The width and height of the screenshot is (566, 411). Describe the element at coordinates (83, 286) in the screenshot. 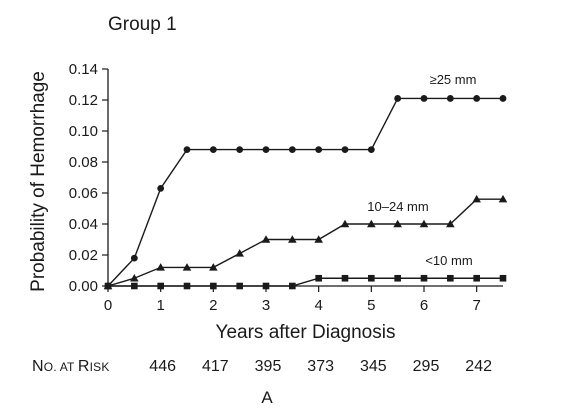

I see `y-tick-label: 0.00` at that location.